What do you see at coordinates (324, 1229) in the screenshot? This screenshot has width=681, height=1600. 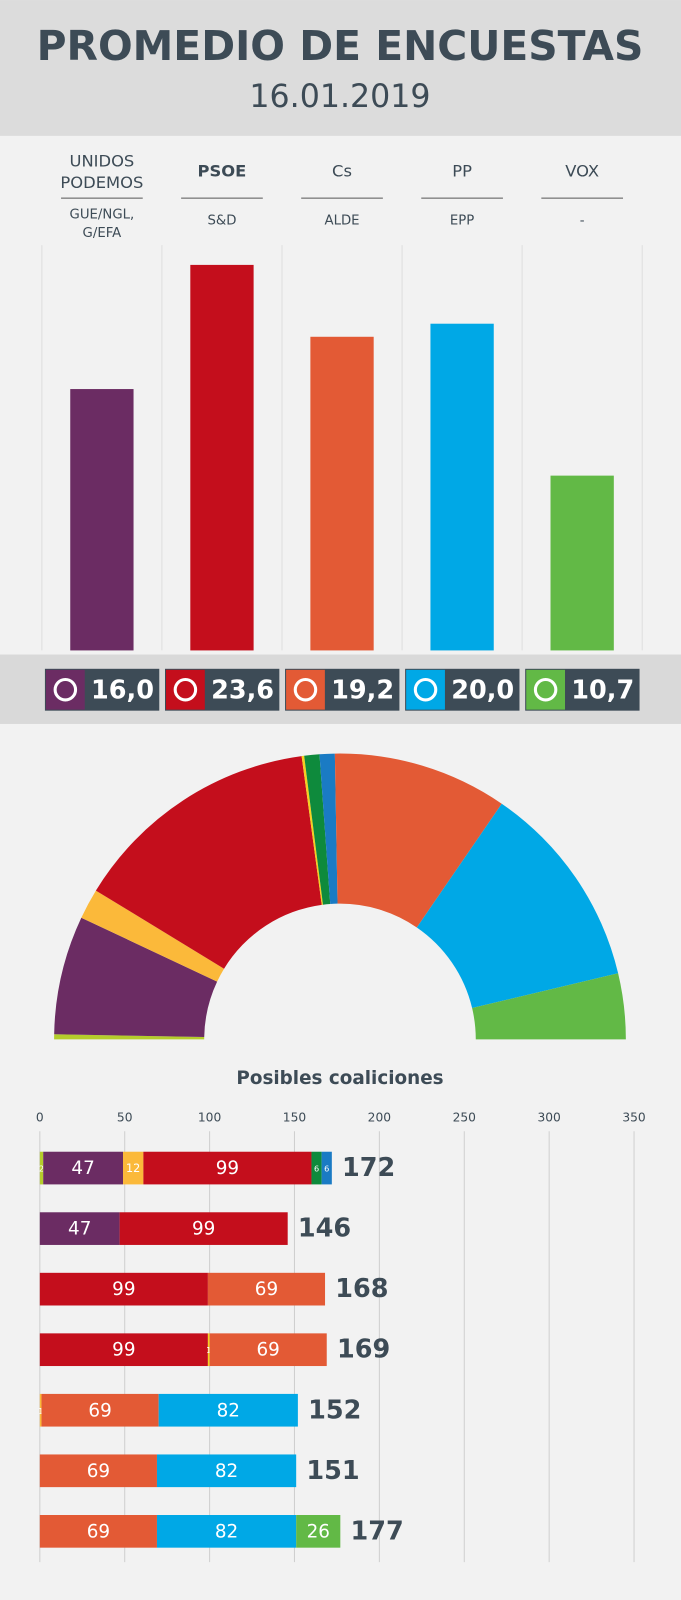 I see `coalition-total: 146` at bounding box center [324, 1229].